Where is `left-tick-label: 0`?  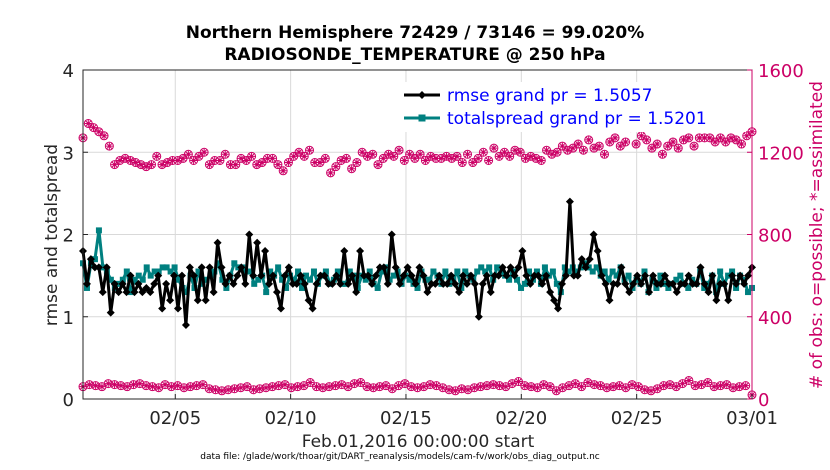 left-tick-label: 0 is located at coordinates (68, 400).